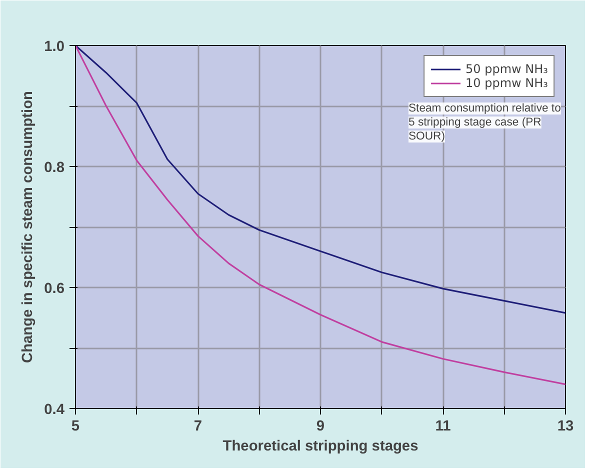 The width and height of the screenshot is (590, 474). Describe the element at coordinates (54, 47) in the screenshot. I see `y-tick-label: 1.0` at that location.